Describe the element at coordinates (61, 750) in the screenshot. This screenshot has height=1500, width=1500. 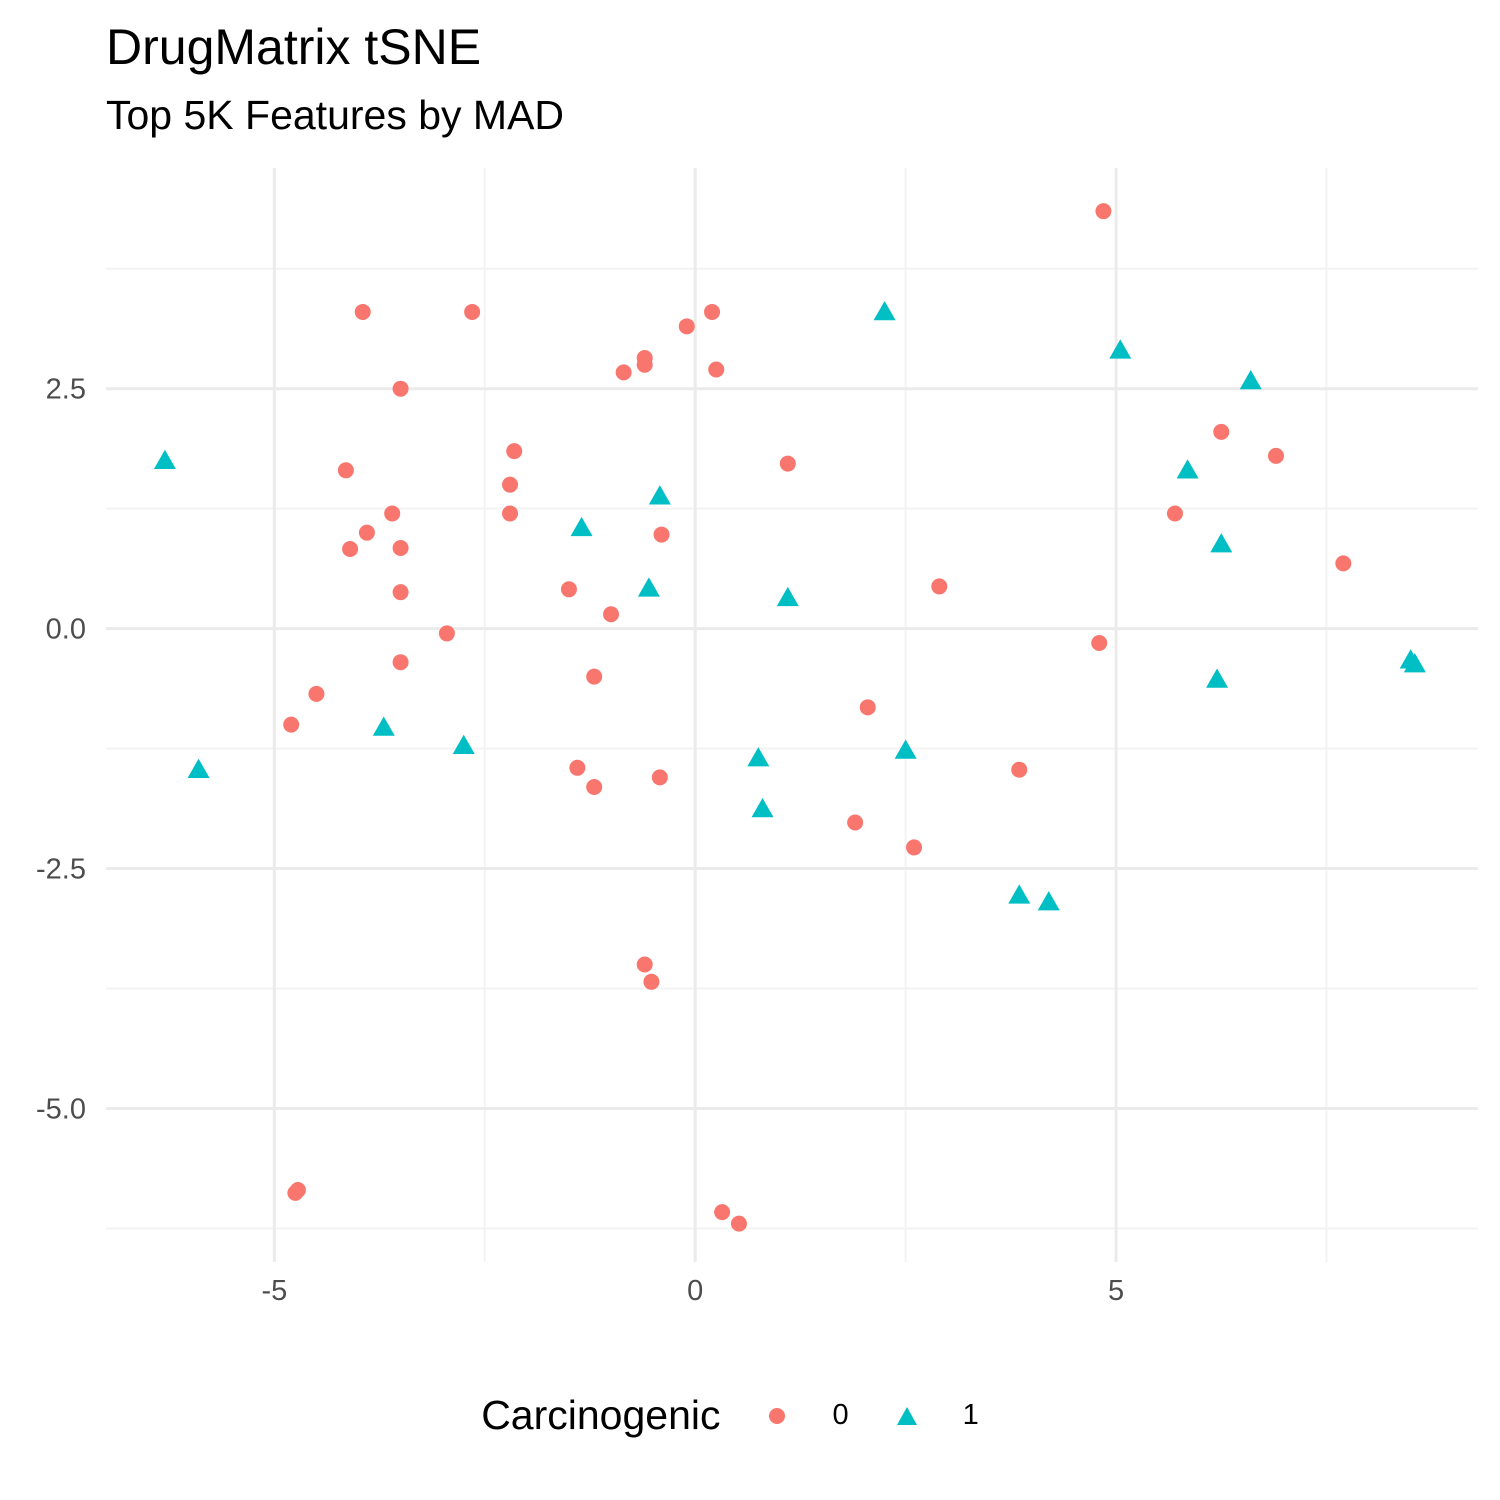
I see `y-axis-tick-labels: 2.5 0.0 -2.5 -5.0` at that location.